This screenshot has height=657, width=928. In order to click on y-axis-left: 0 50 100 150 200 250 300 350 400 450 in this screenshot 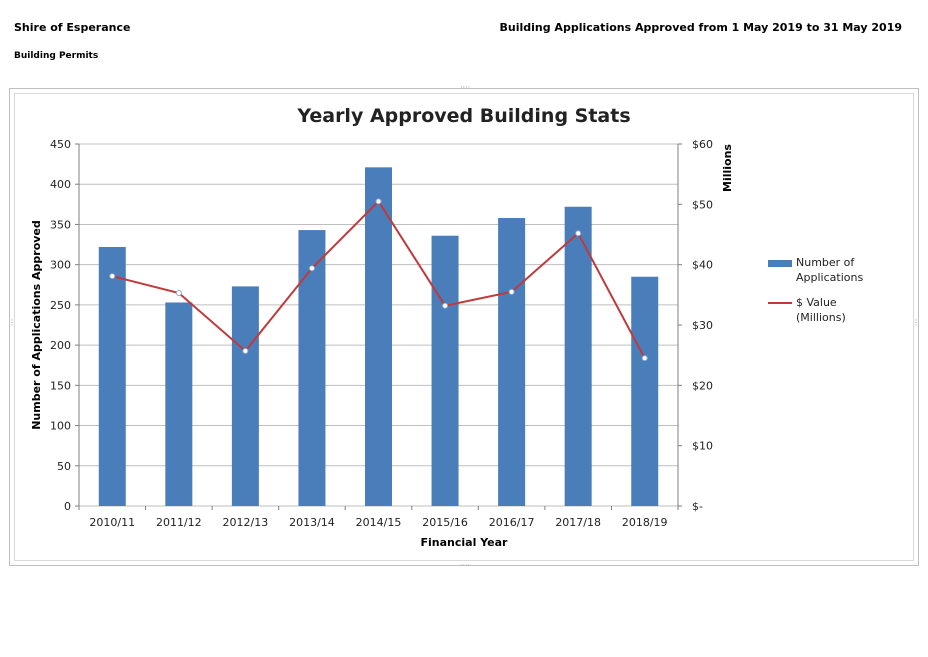, I will do `click(65, 325)`.